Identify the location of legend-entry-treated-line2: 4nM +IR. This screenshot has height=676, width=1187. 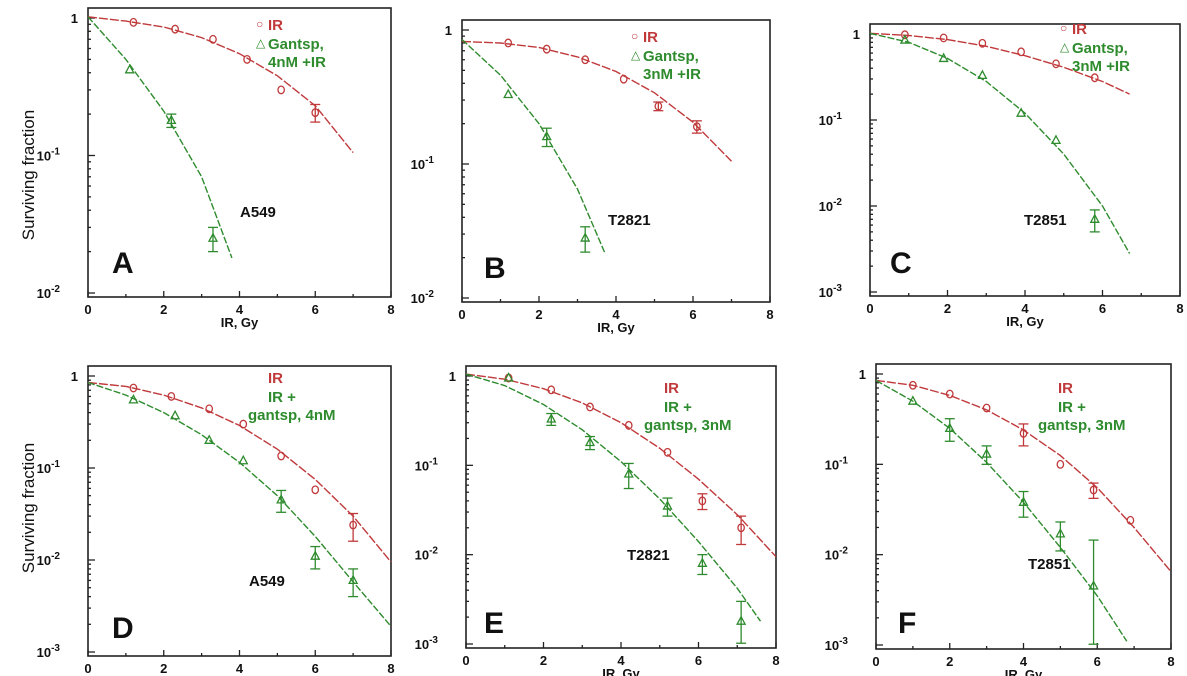
(297, 62).